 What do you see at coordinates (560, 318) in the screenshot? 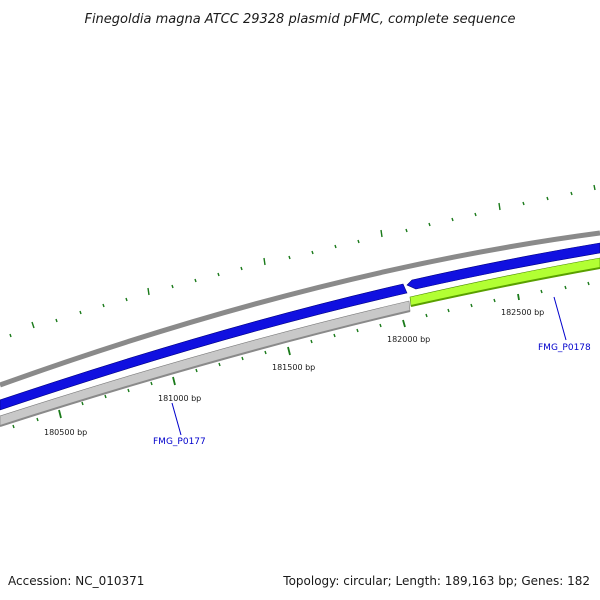
I see `leader-line-fmg-p0178` at bounding box center [560, 318].